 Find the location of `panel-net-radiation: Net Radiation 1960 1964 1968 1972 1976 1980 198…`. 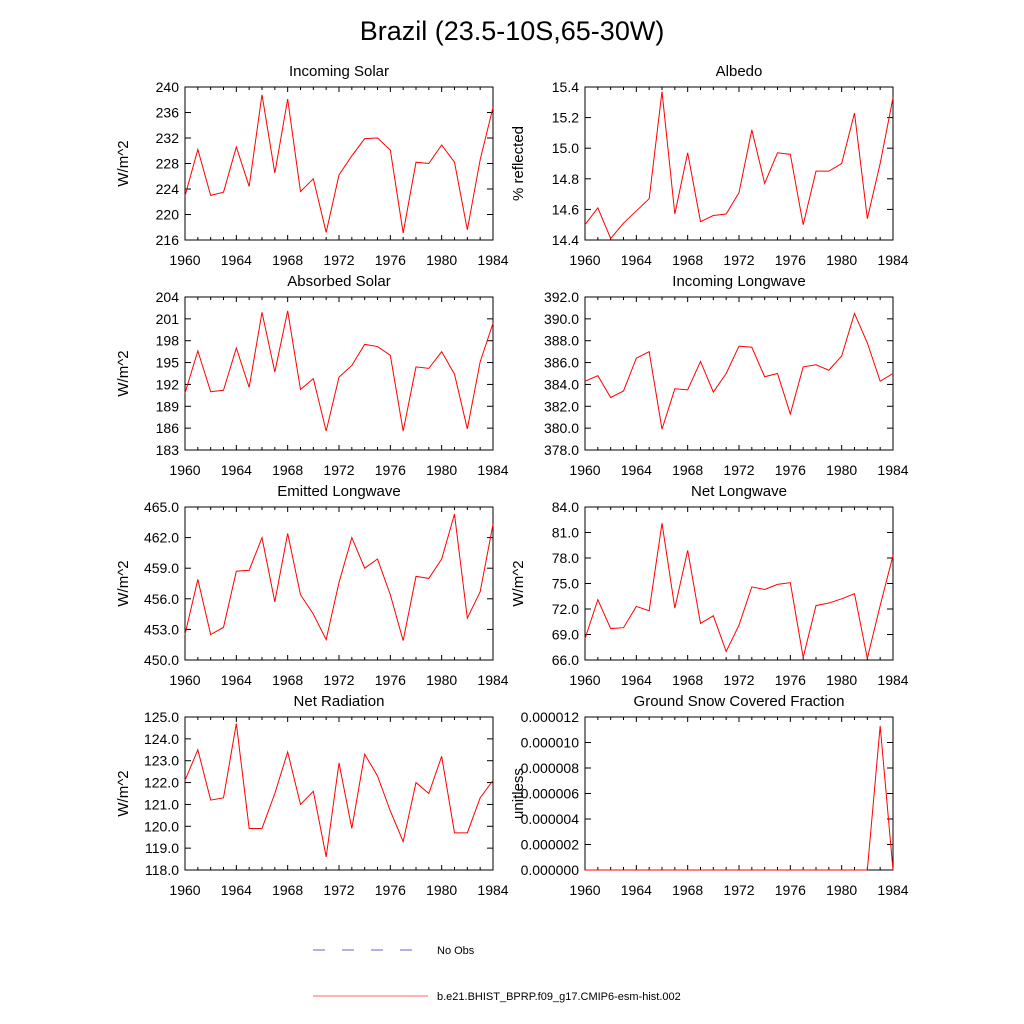

panel-net-radiation: Net Radiation 1960 1964 1968 1972 1976 1980 198… is located at coordinates (312, 795).